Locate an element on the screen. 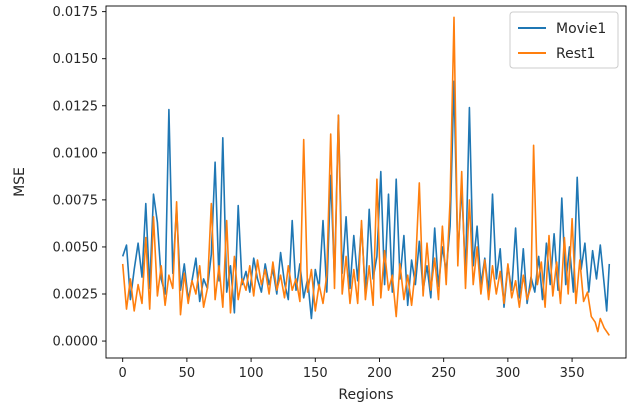 Image resolution: width=643 pixels, height=409 pixels. y-tick-label: 0.0150 is located at coordinates (76, 59).